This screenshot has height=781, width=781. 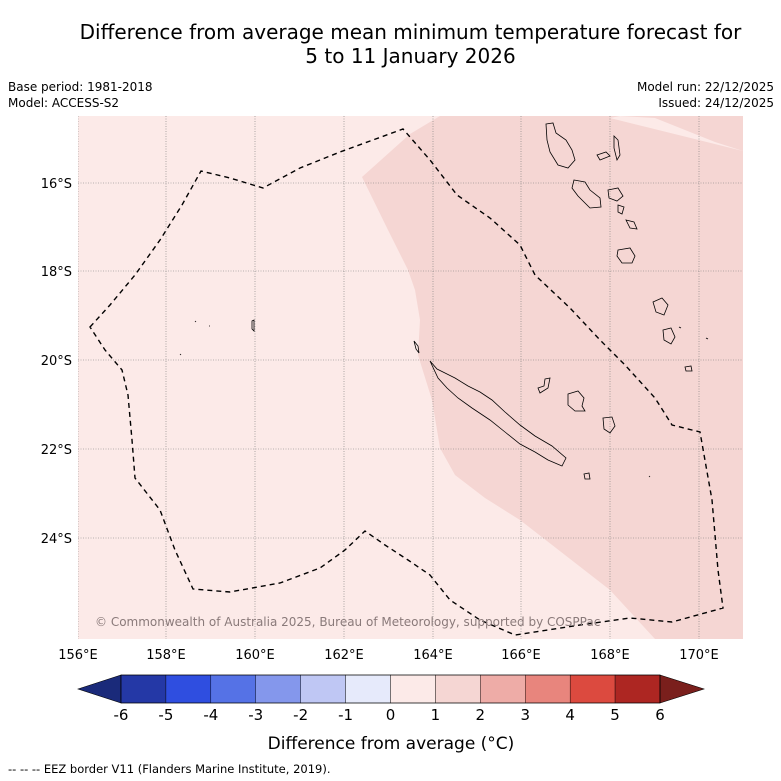 What do you see at coordinates (682, 689) in the screenshot?
I see `colorbar-high-extend` at bounding box center [682, 689].